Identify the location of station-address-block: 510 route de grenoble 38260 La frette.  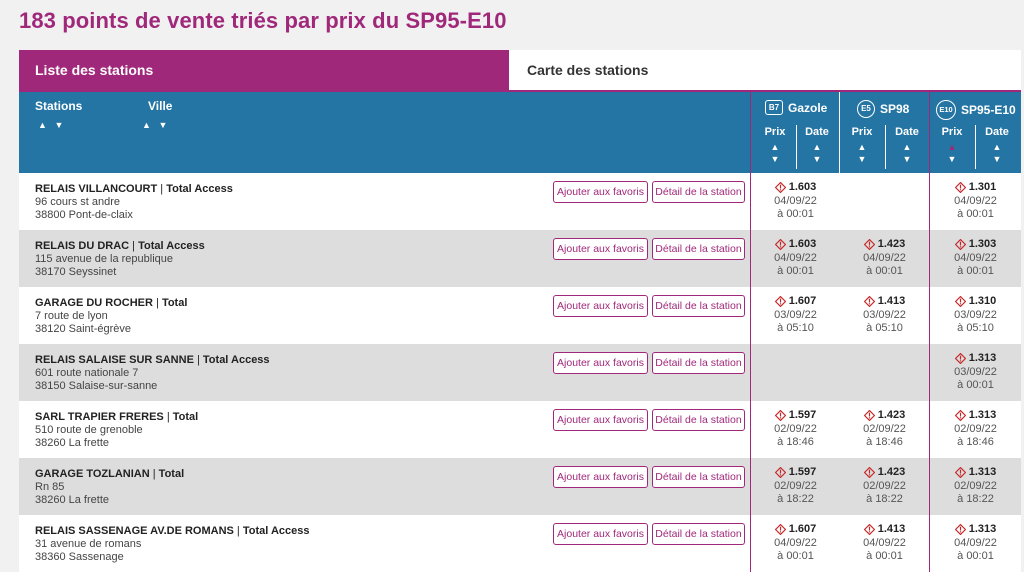
(89, 437).